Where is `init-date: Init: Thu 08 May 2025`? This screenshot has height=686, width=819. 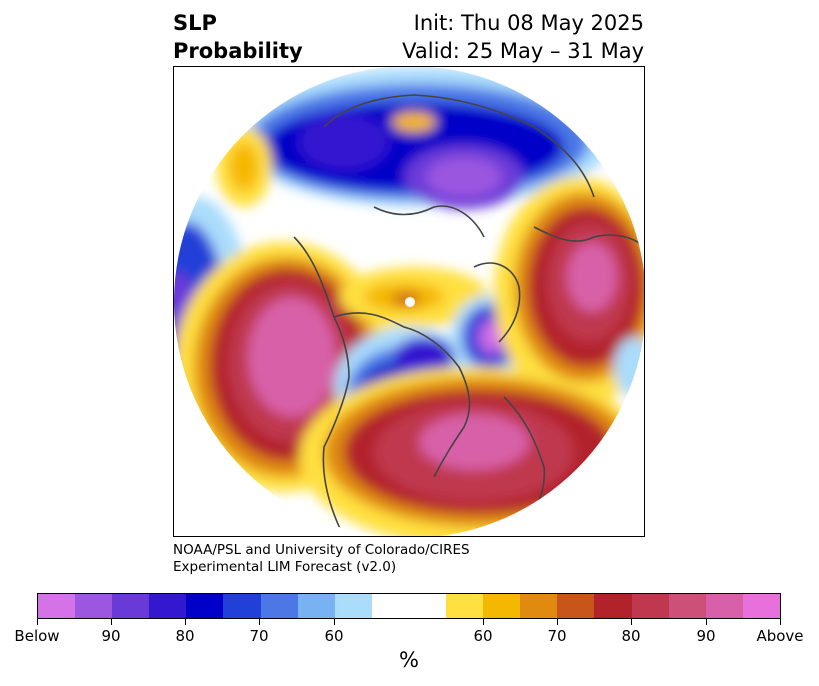
init-date: Init: Thu 08 May 2025 is located at coordinates (528, 23).